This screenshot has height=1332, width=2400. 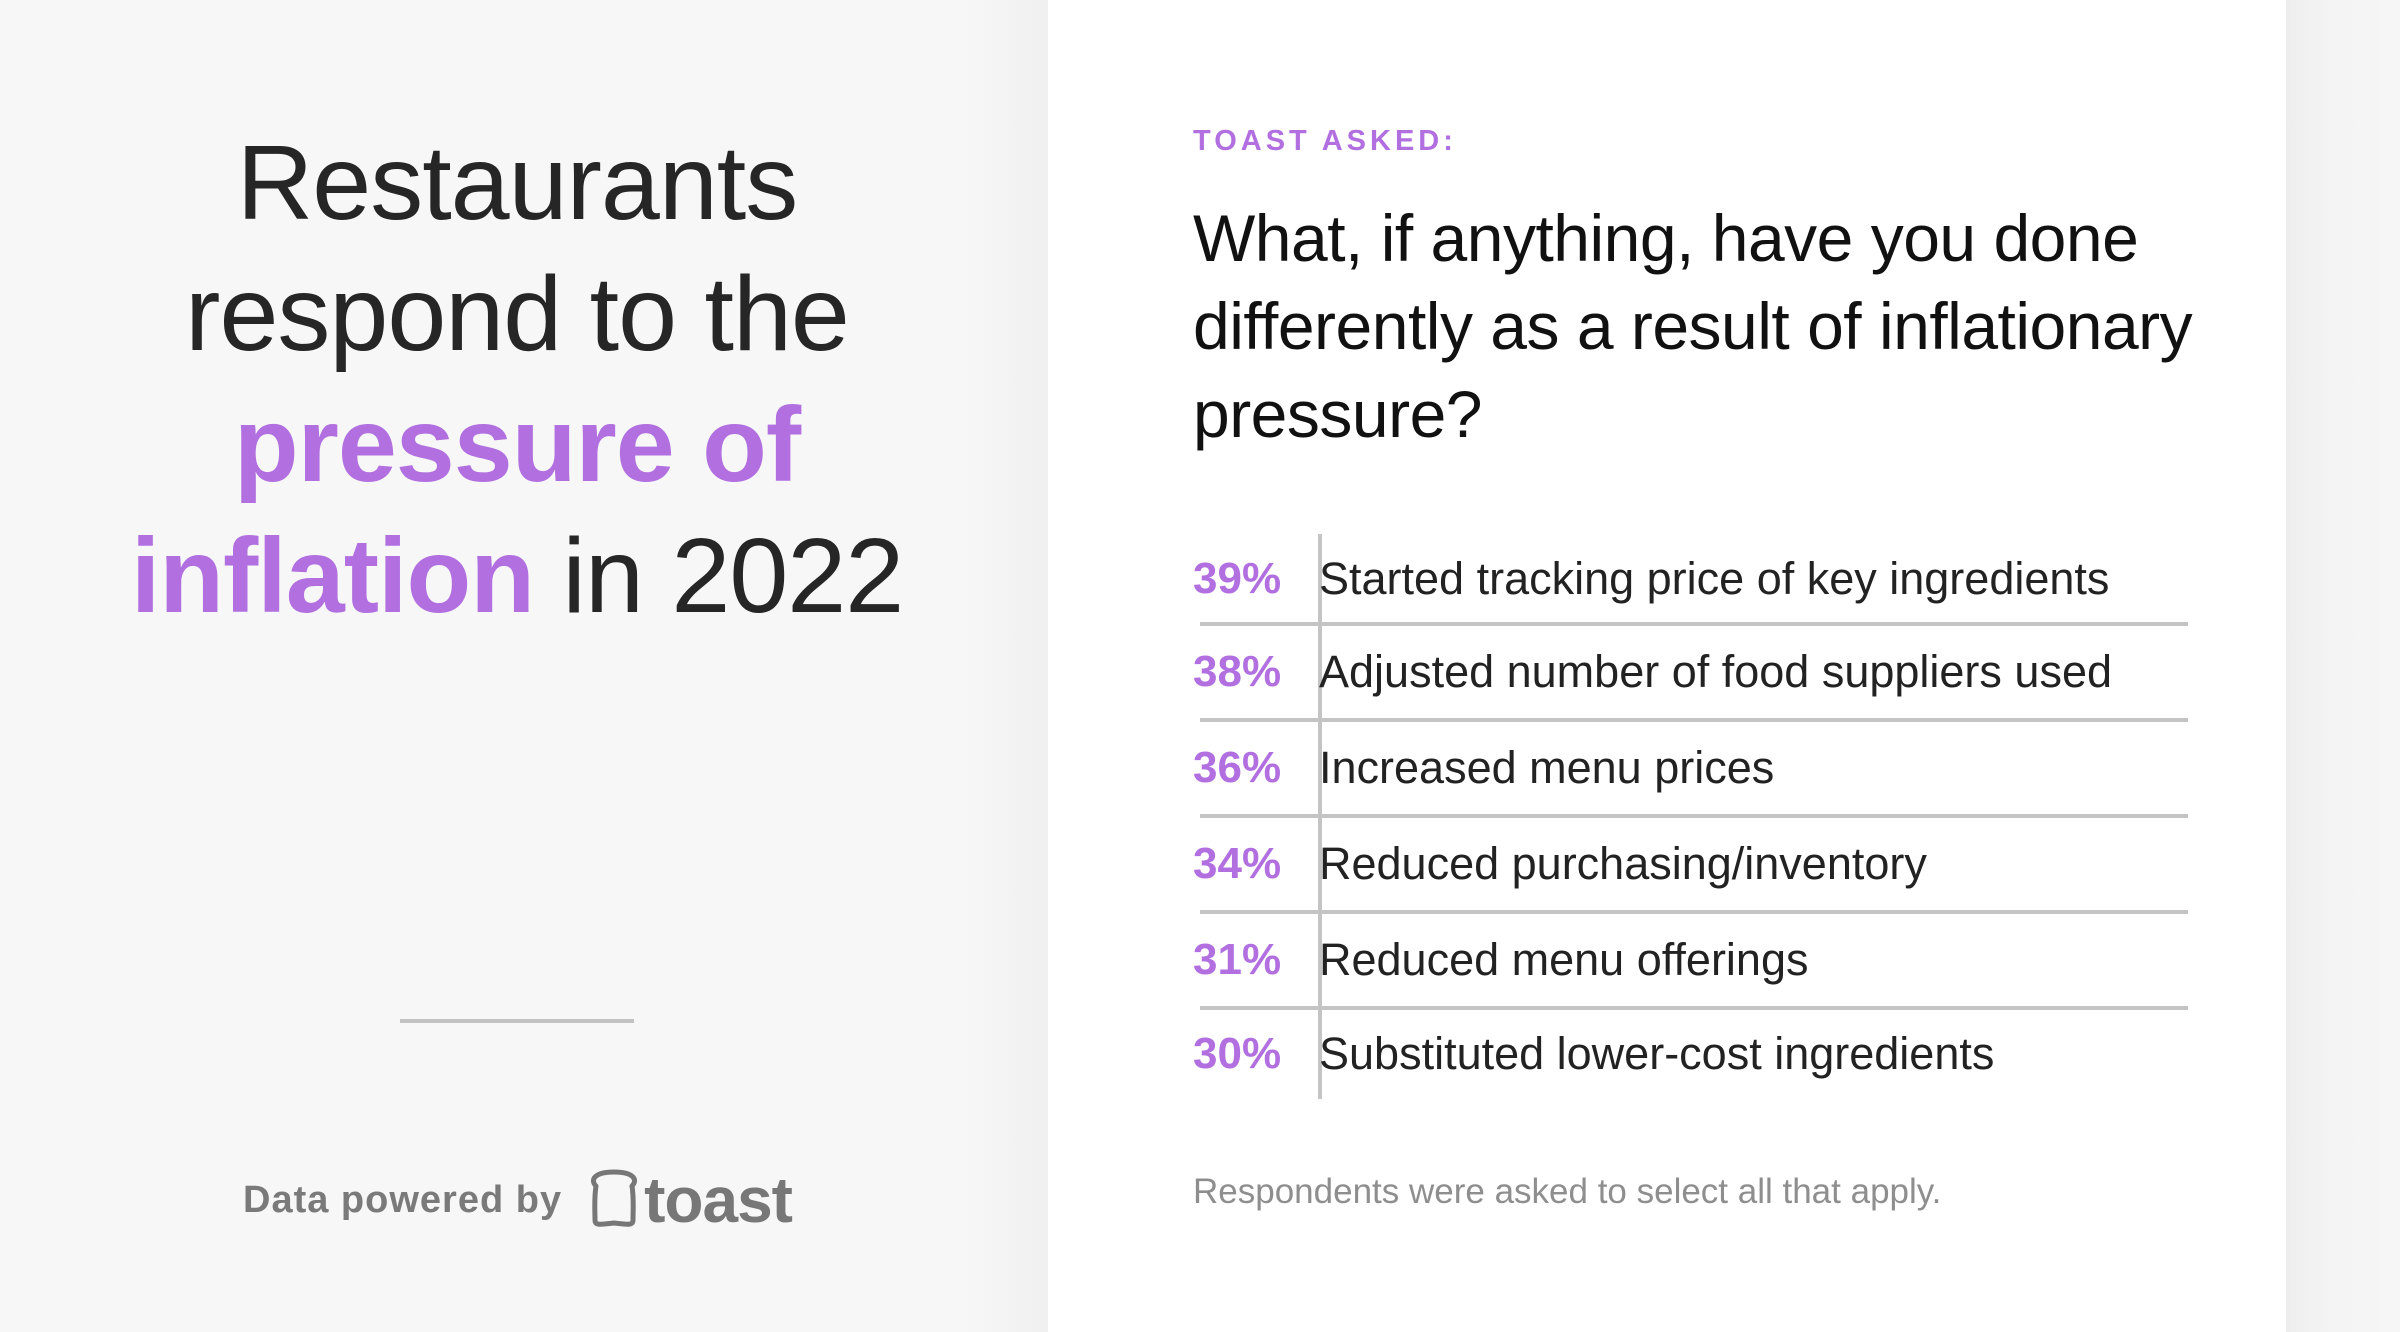 I want to click on list-item: 30% Substituted lower-cost ingredients, so click(x=1667, y=1054).